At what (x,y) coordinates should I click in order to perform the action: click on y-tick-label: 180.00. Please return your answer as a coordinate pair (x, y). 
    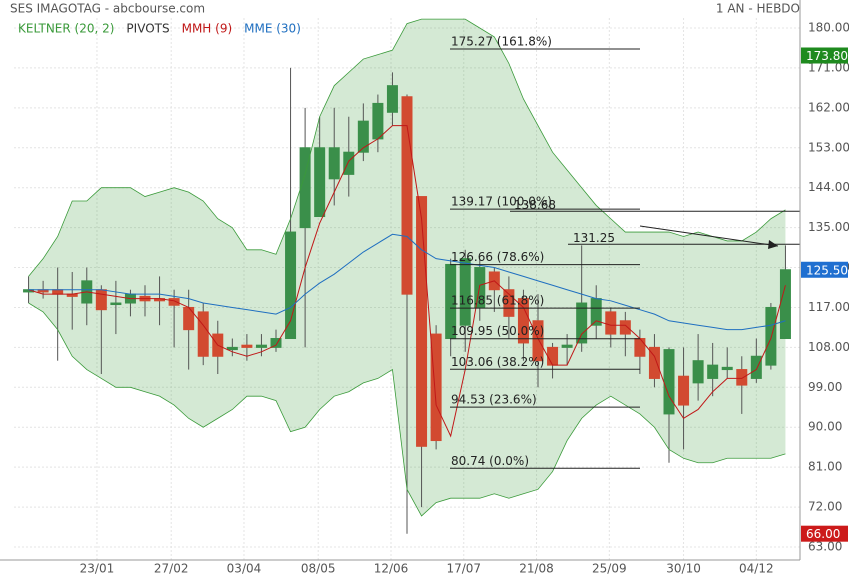
    Looking at the image, I should click on (828, 28).